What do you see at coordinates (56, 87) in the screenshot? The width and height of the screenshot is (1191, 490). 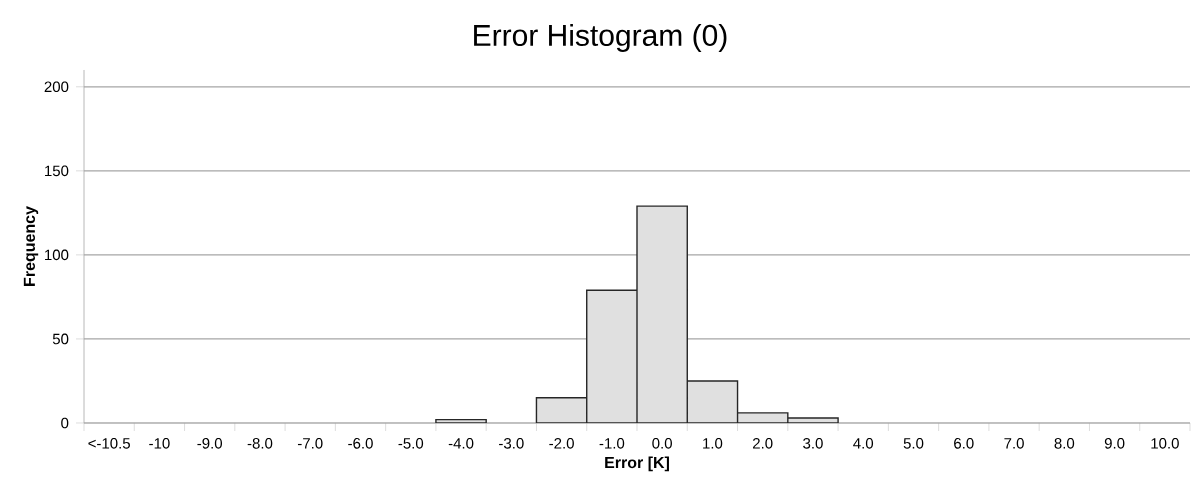 I see `y-tick-label: 200` at bounding box center [56, 87].